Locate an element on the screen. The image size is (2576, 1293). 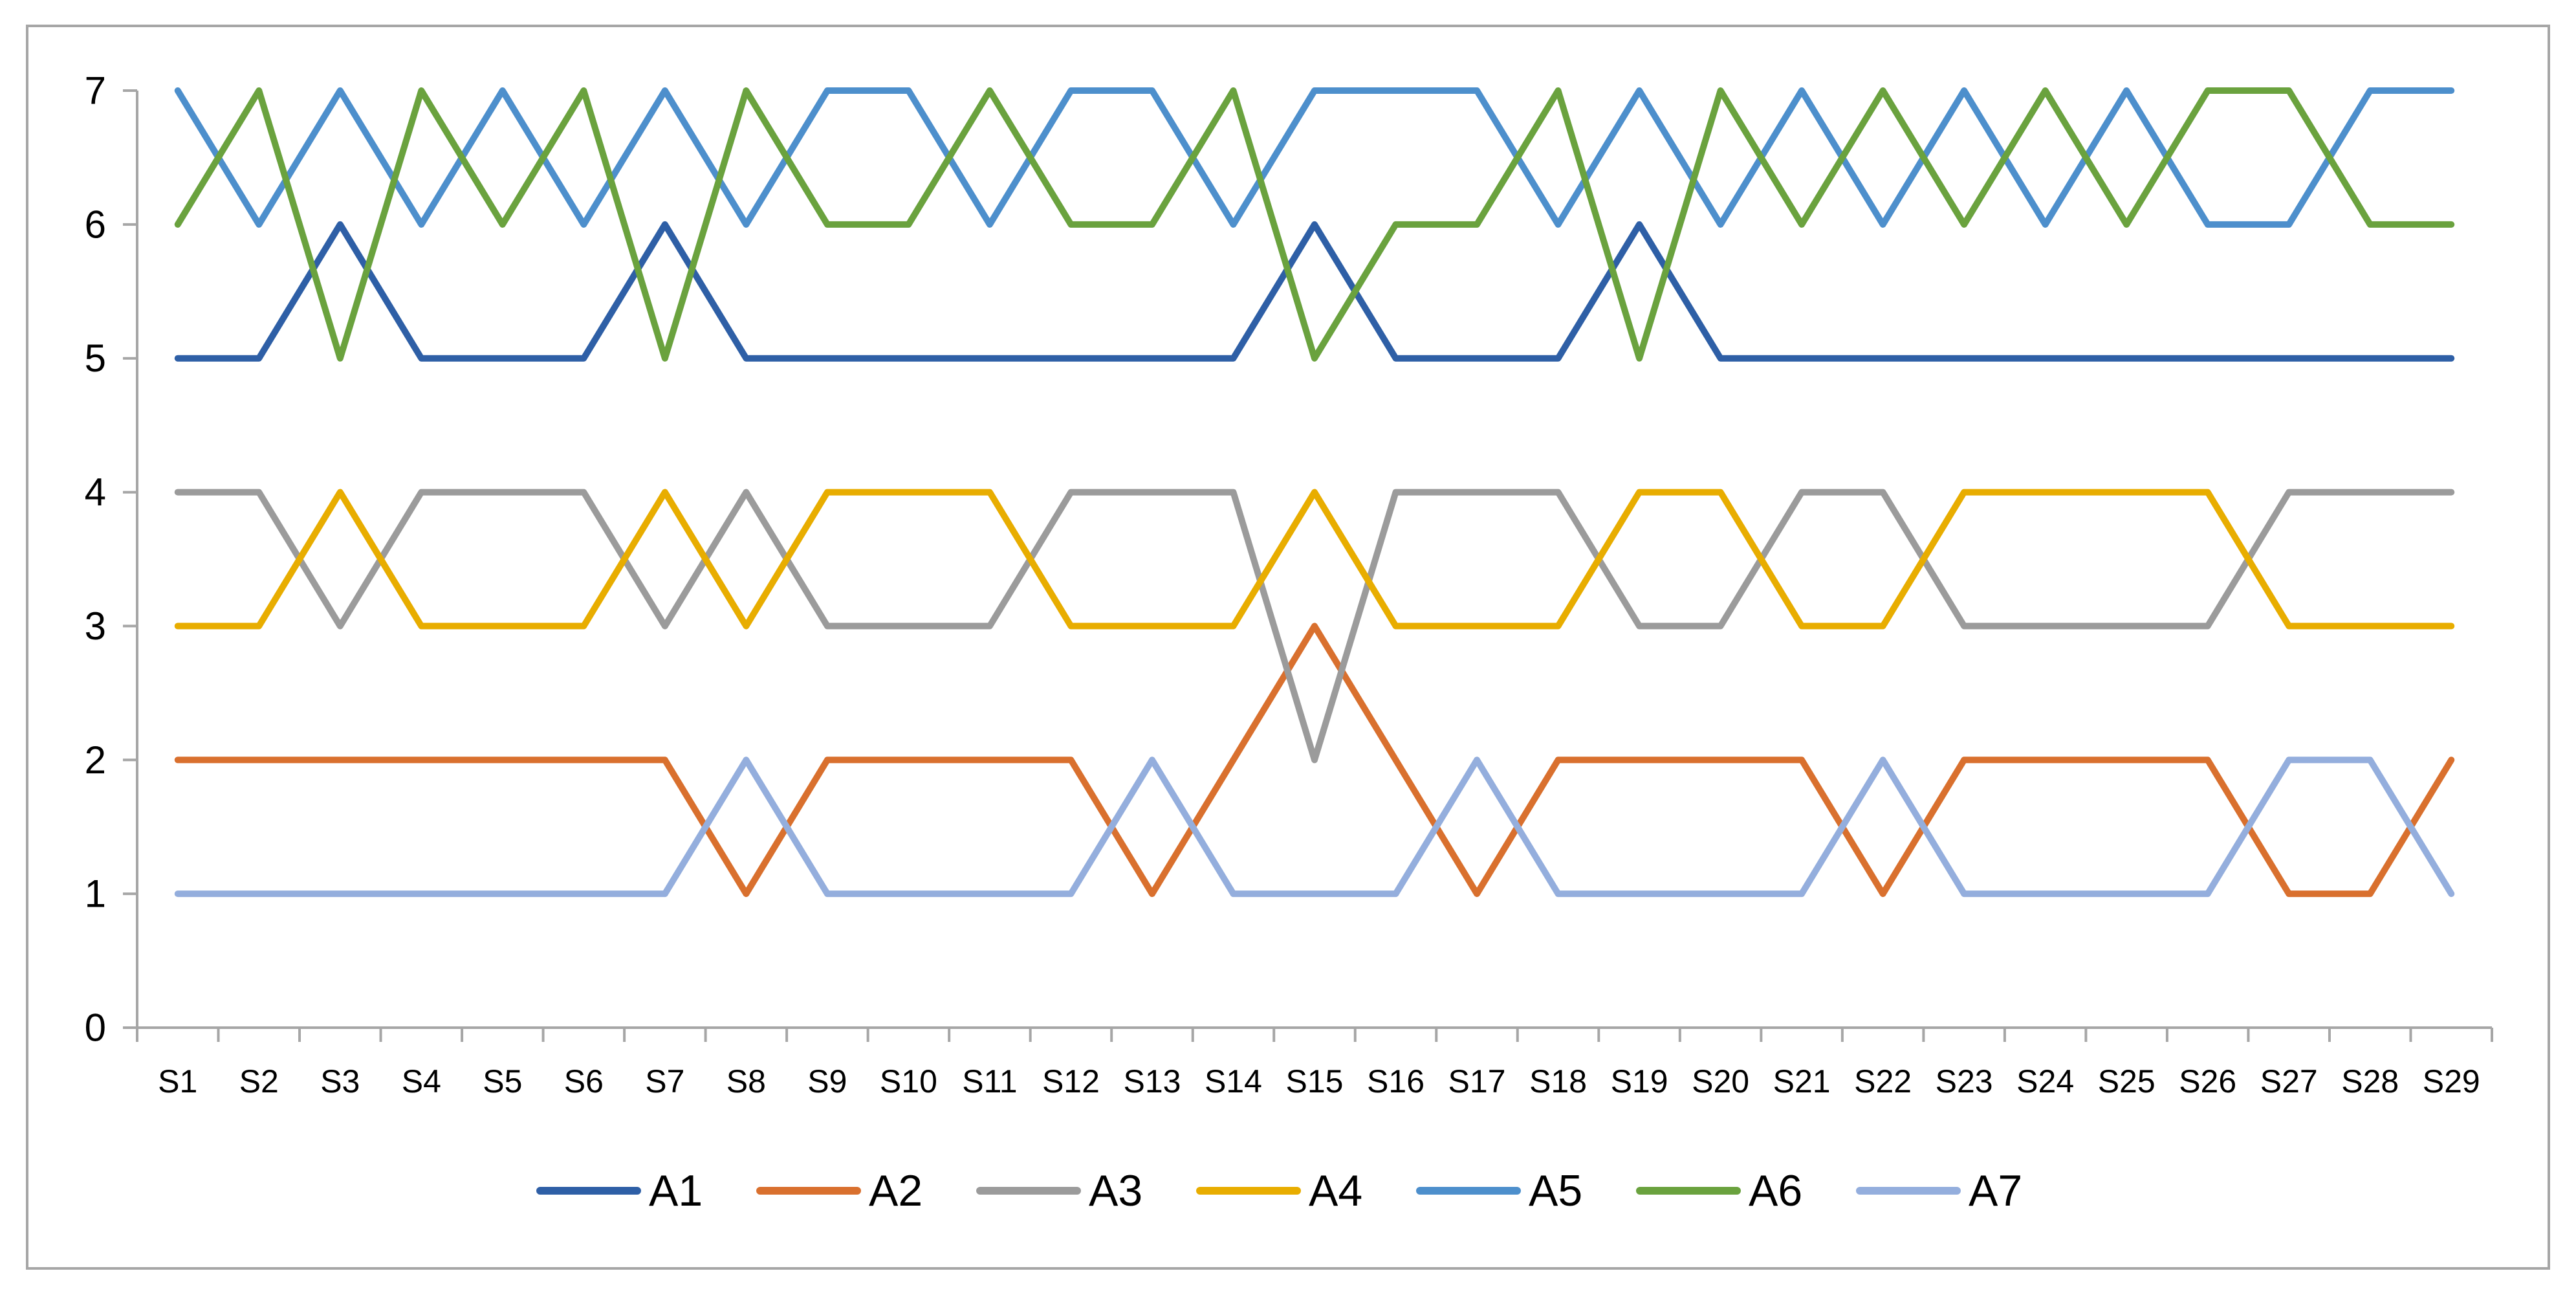
legend-label-a7: A7 is located at coordinates (1995, 1190).